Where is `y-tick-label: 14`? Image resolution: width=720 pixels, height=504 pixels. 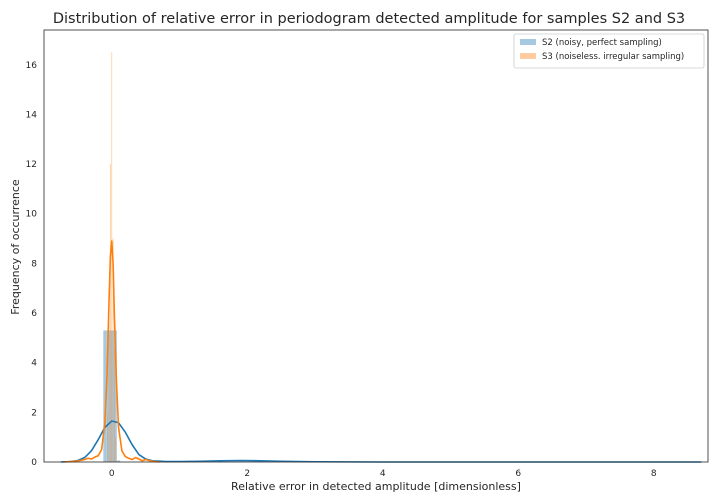
y-tick-label: 14 is located at coordinates (32, 115).